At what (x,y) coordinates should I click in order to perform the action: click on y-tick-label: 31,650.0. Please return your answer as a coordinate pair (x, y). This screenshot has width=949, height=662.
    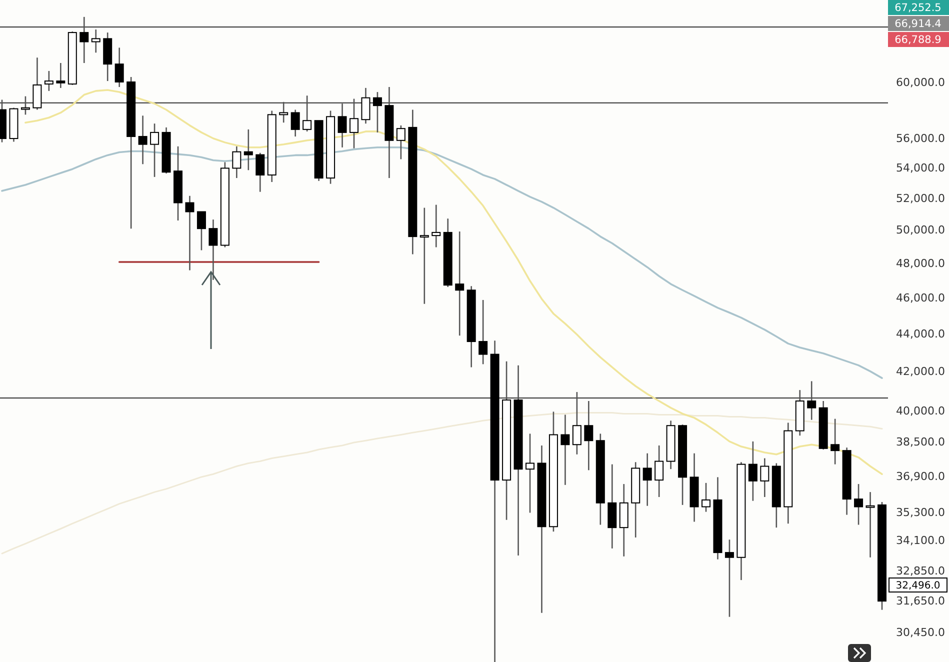
    Looking at the image, I should click on (920, 601).